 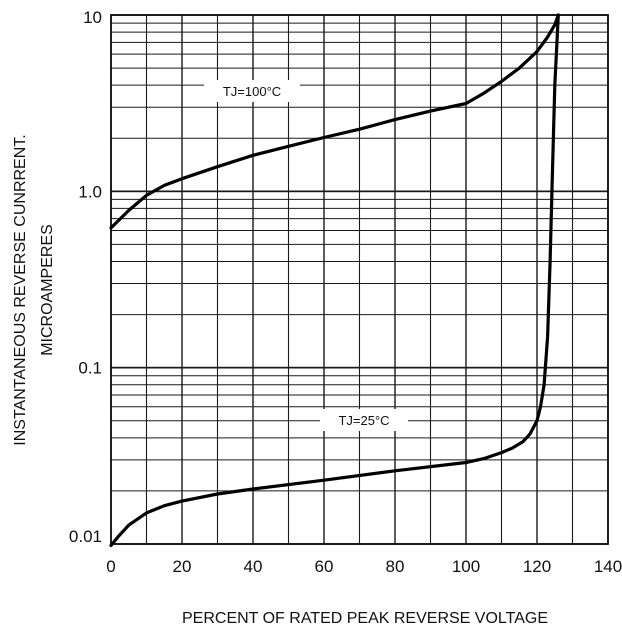 What do you see at coordinates (537, 566) in the screenshot?
I see `x-tick-label: 120` at bounding box center [537, 566].